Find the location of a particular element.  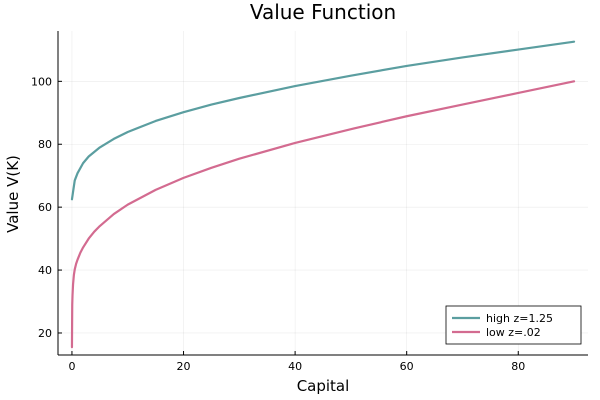

x-tick-label: 20 is located at coordinates (184, 366).